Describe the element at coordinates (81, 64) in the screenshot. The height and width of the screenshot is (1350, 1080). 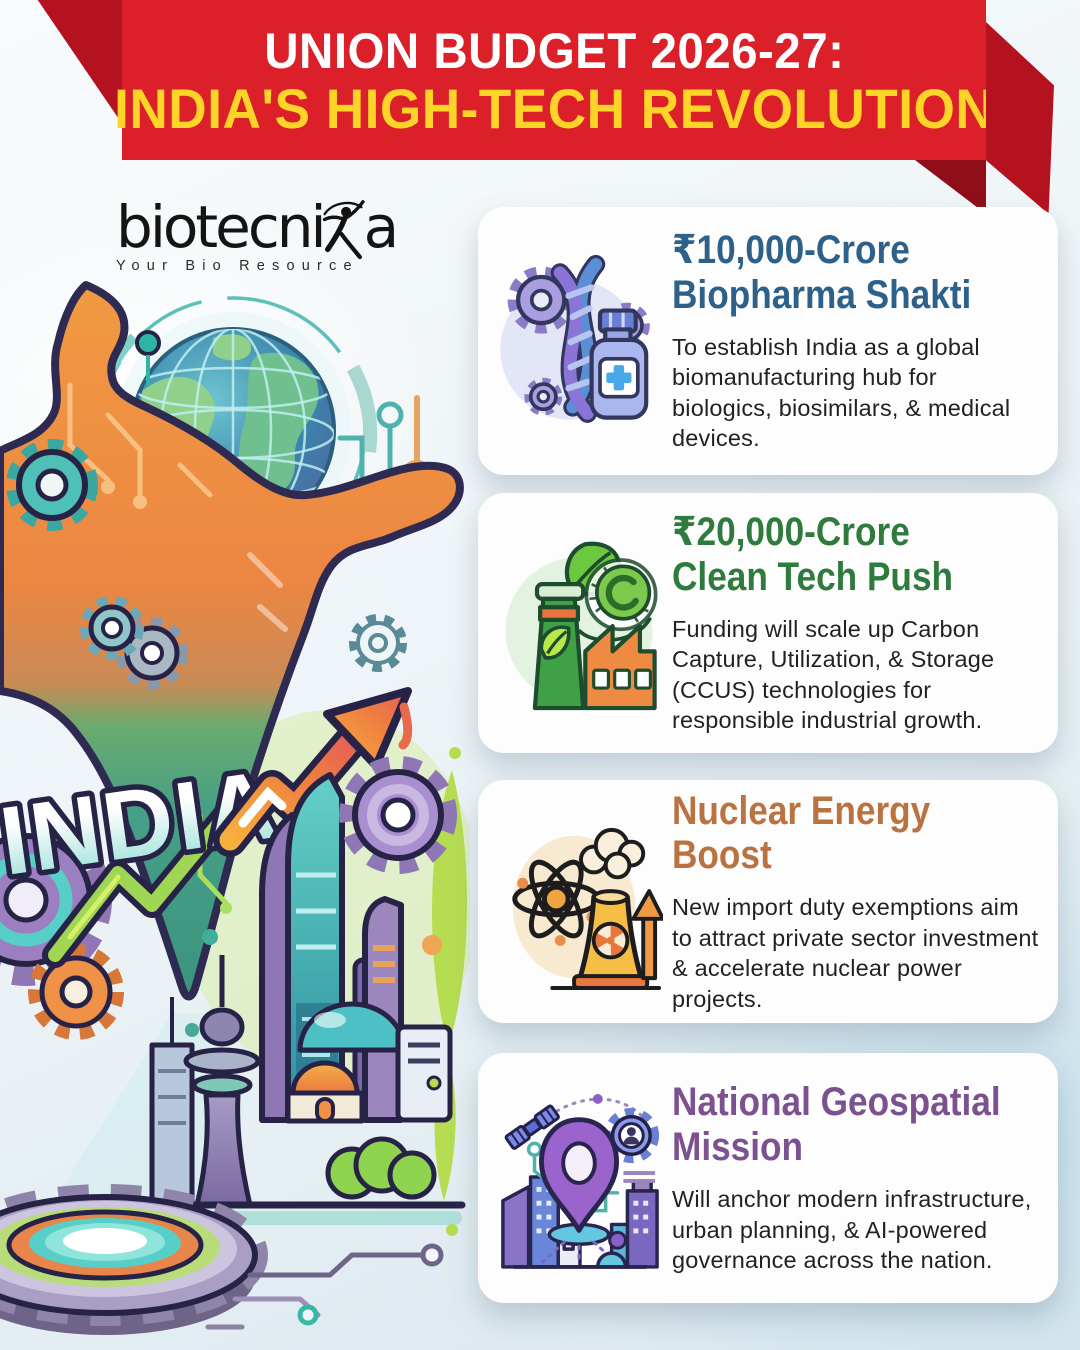
I see `ribbon-fold-left` at that location.